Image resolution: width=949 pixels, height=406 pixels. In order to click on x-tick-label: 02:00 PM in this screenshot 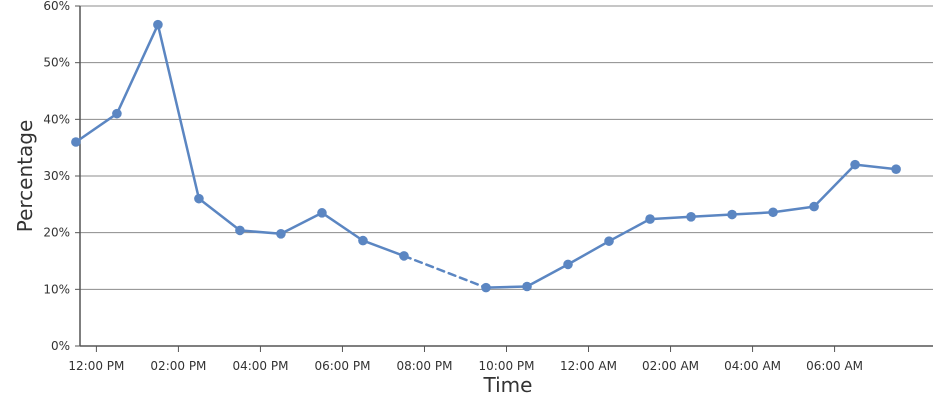, I will do `click(178, 366)`.